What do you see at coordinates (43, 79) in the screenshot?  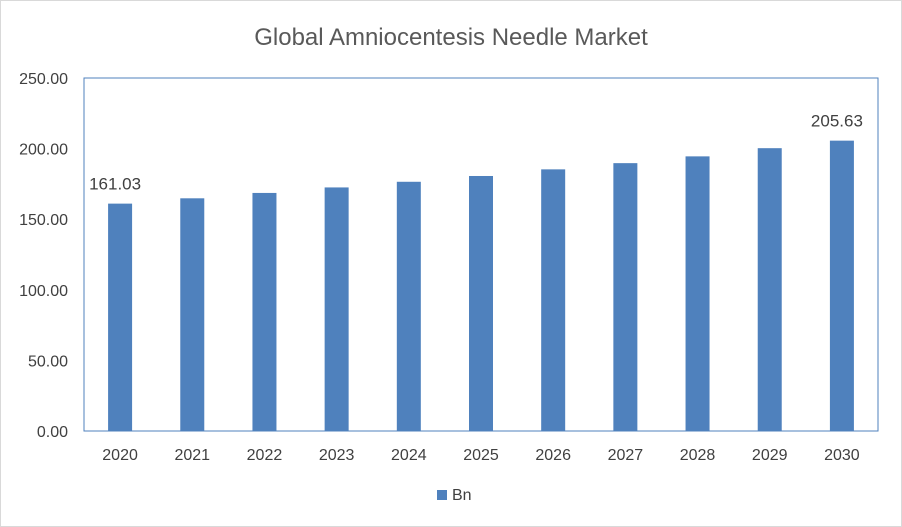 I see `y-tick-label: 250.00` at bounding box center [43, 79].